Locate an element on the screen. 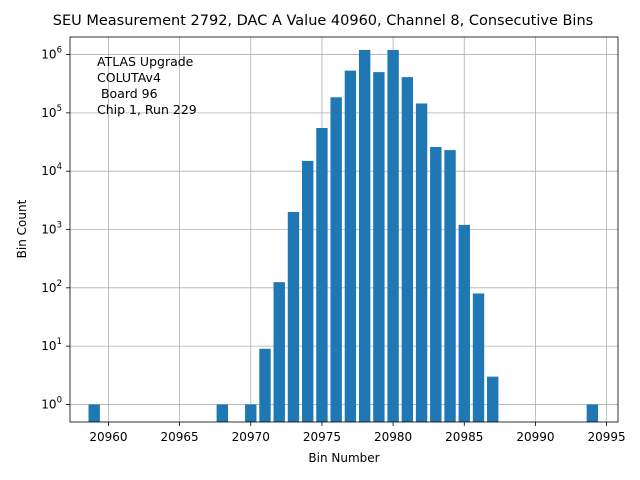 This screenshot has width=640, height=480. y-tick-label: 10¹ is located at coordinates (51, 345).